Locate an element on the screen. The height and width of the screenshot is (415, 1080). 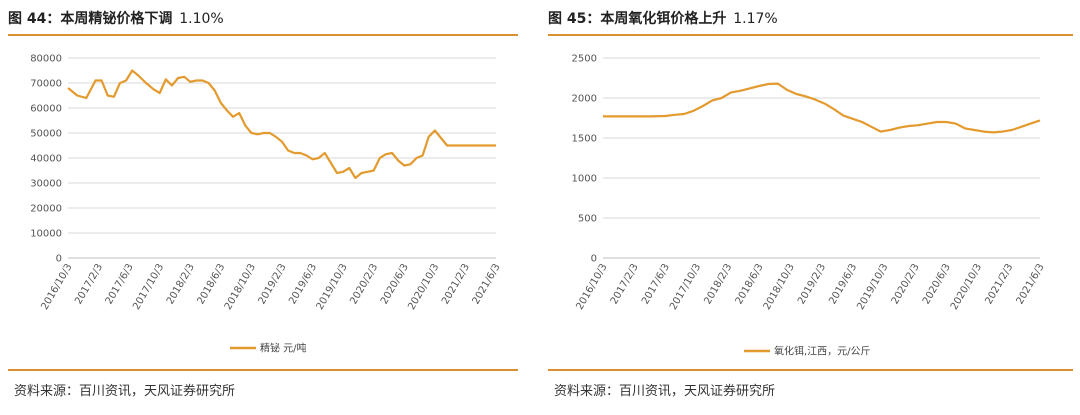
chart-title: 图 45：本周氧化铒价格上升 1.17% is located at coordinates (663, 18).